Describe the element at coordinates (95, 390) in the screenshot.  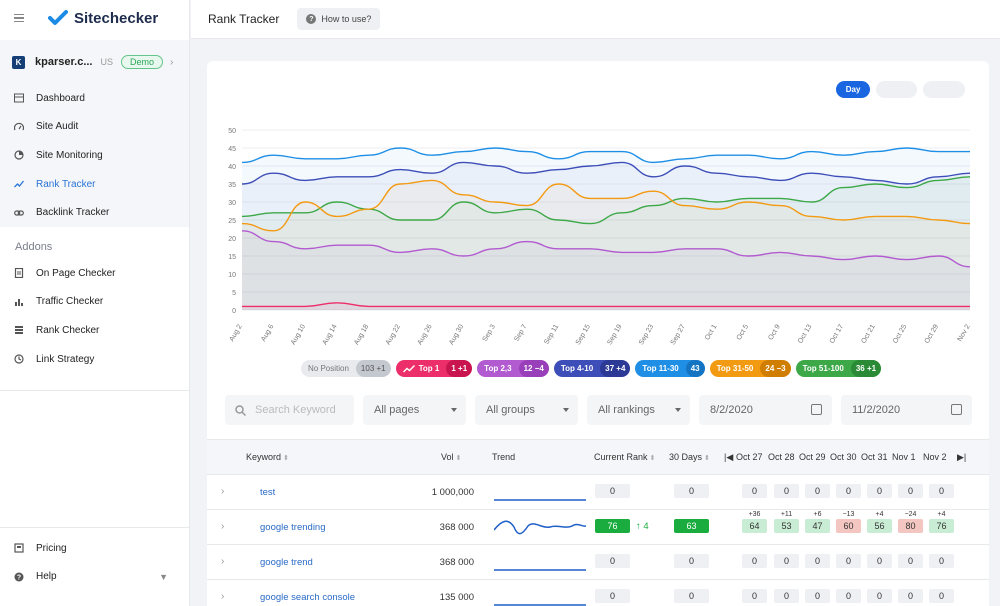
I see `divider` at that location.